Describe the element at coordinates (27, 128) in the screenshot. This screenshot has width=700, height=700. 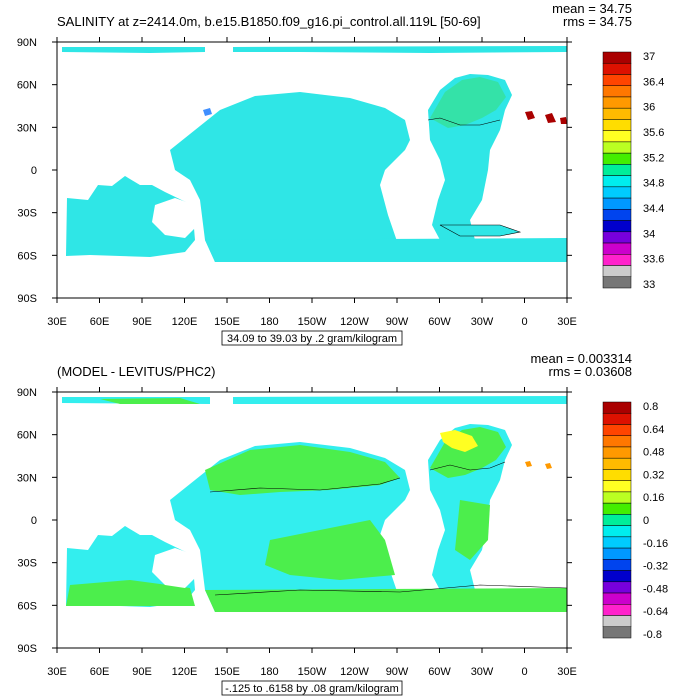
I see `y-tick-label: 30N` at that location.